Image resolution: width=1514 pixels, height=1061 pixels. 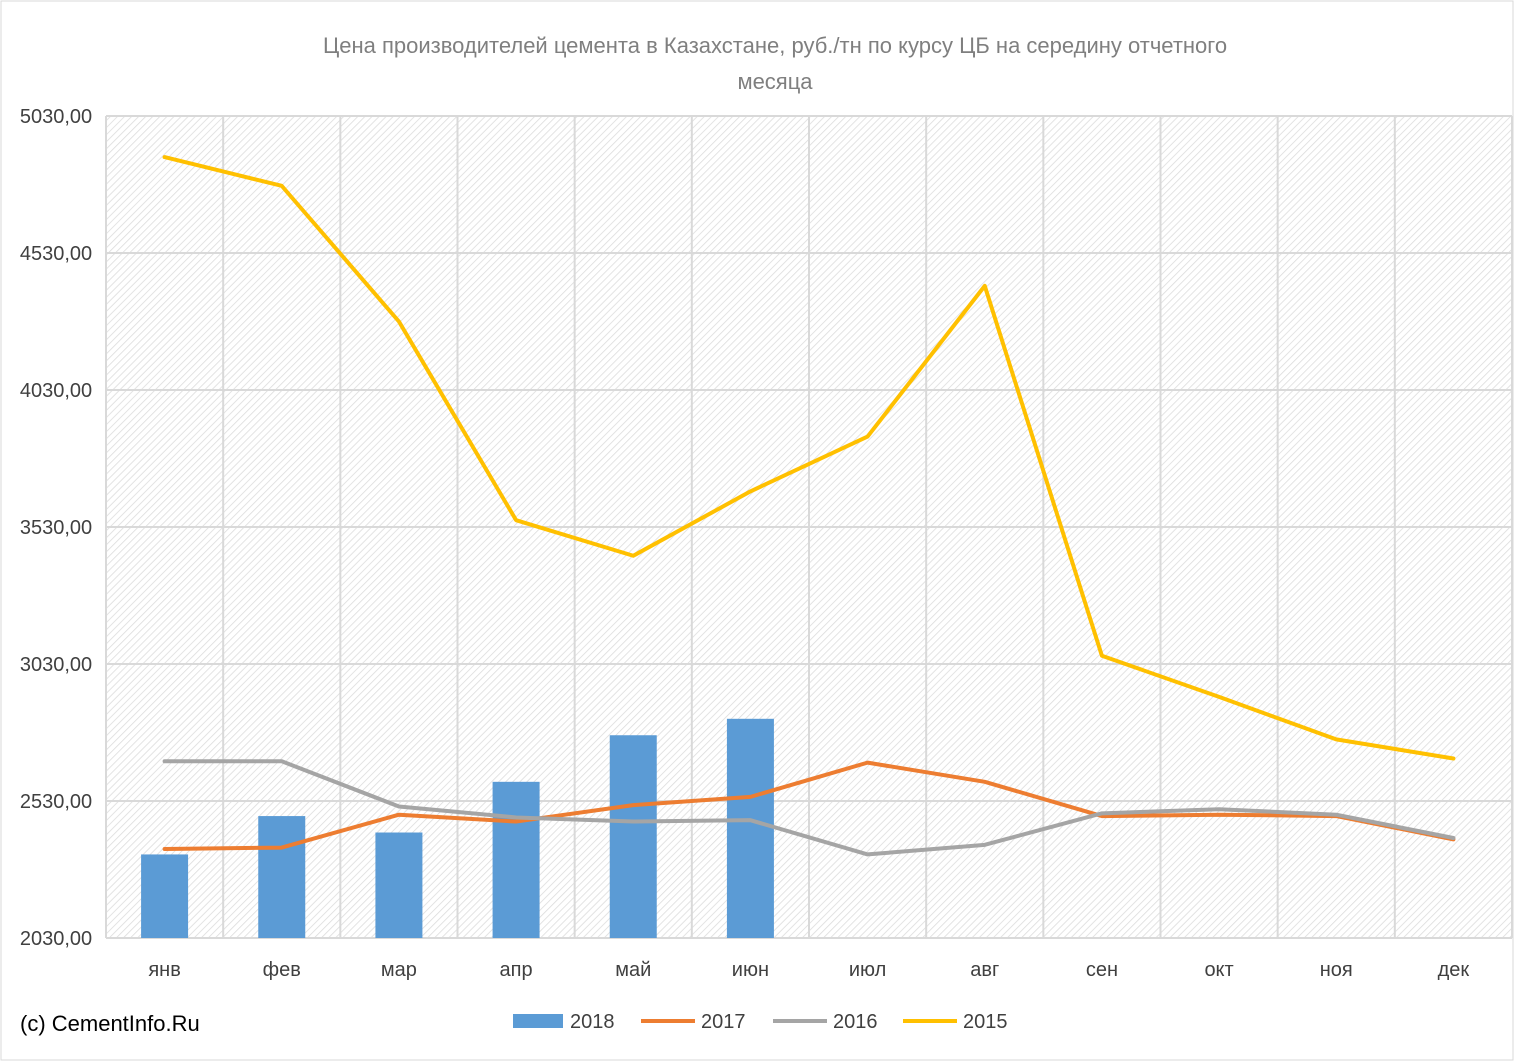 I want to click on x-tick-label: мар, so click(x=399, y=970).